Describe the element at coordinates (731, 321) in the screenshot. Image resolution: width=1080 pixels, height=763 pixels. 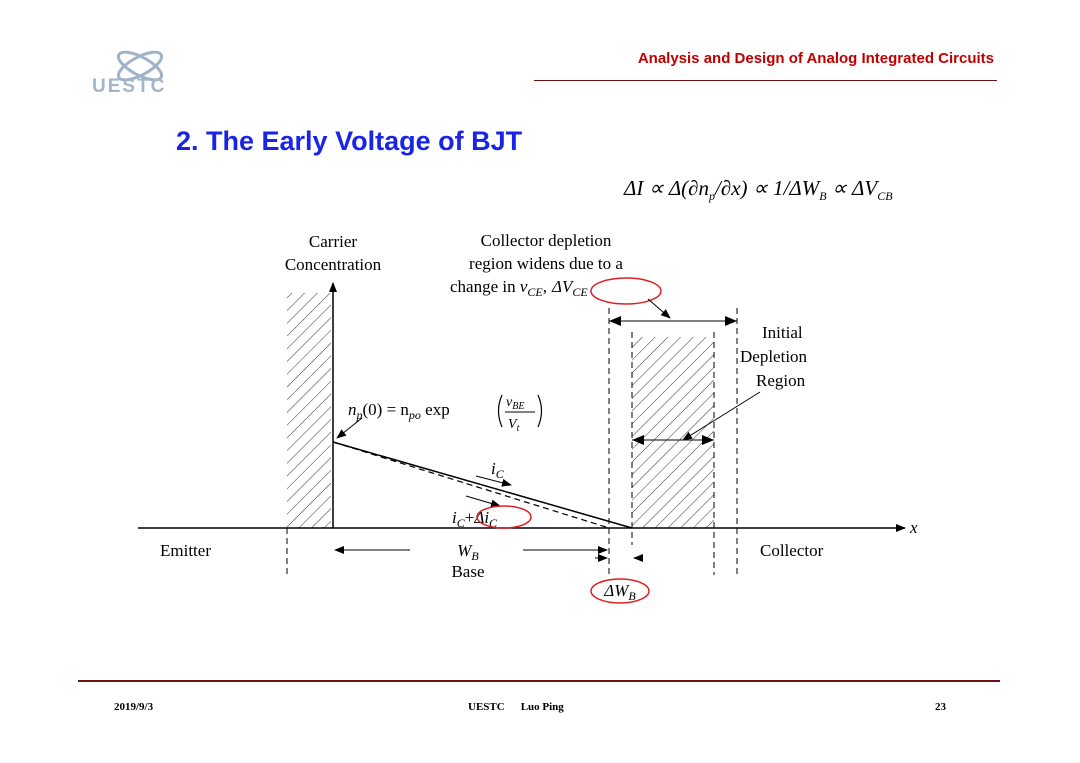
I see `widening-arrow-right-head` at that location.